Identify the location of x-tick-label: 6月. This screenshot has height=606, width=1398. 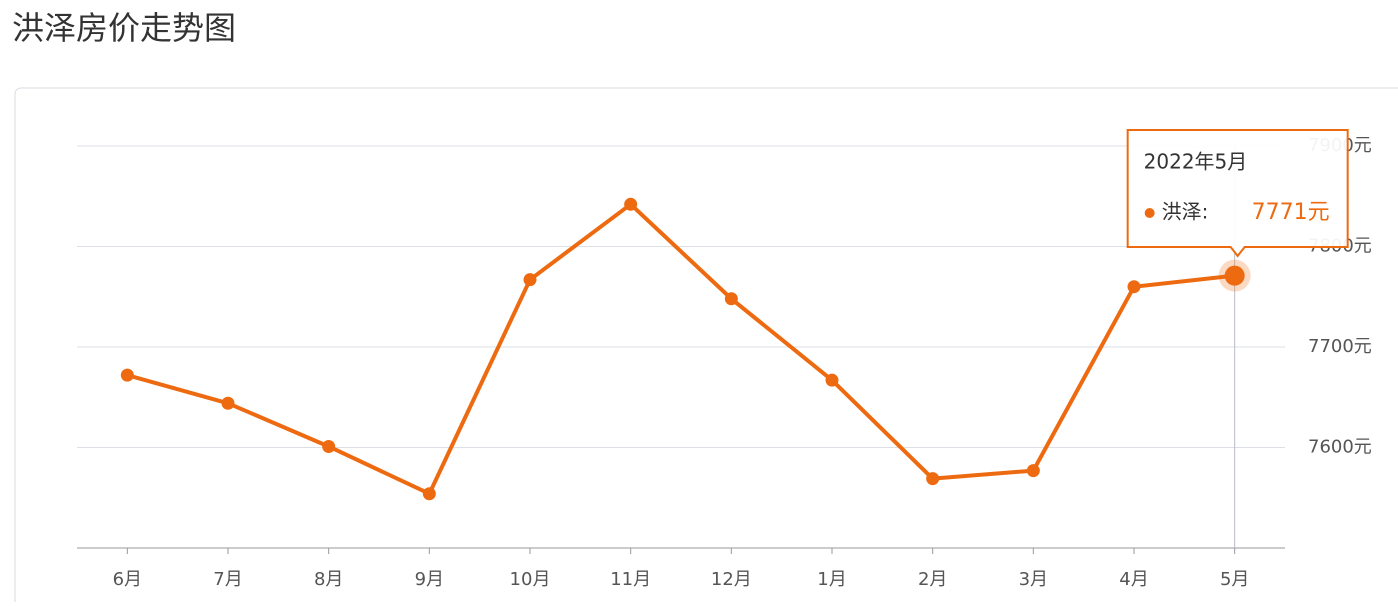
(127, 579).